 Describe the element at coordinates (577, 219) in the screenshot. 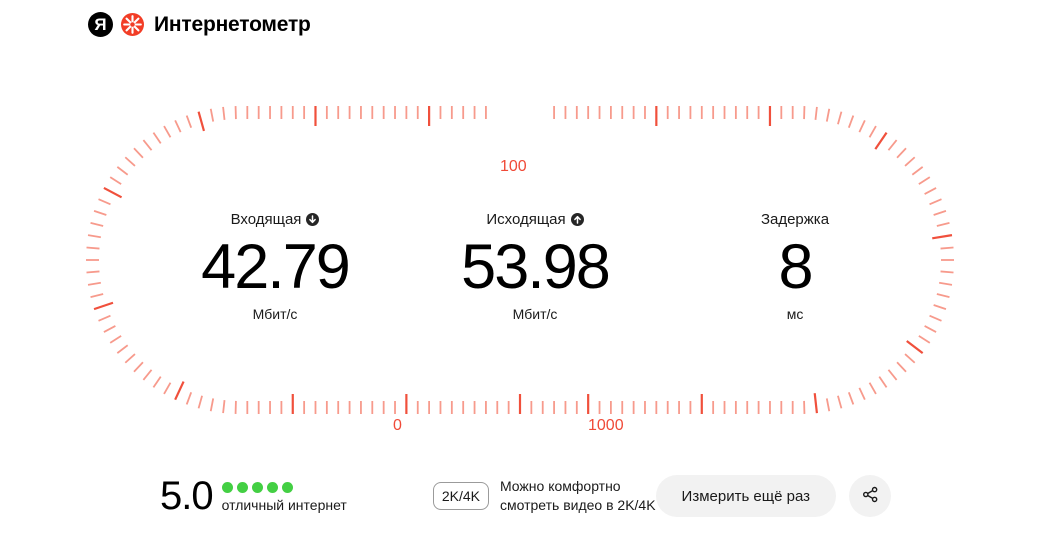

I see `arrow-up-circle-icon` at that location.